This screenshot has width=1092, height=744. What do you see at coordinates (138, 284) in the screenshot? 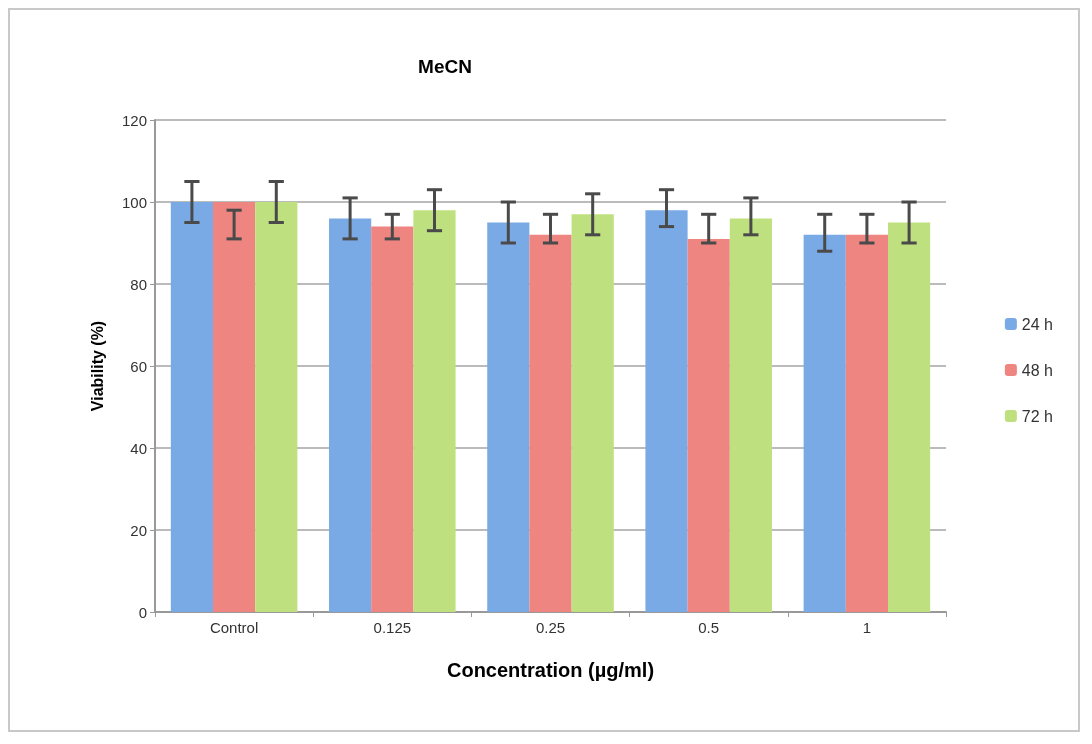
I see `y-tick-label: 80` at bounding box center [138, 284].